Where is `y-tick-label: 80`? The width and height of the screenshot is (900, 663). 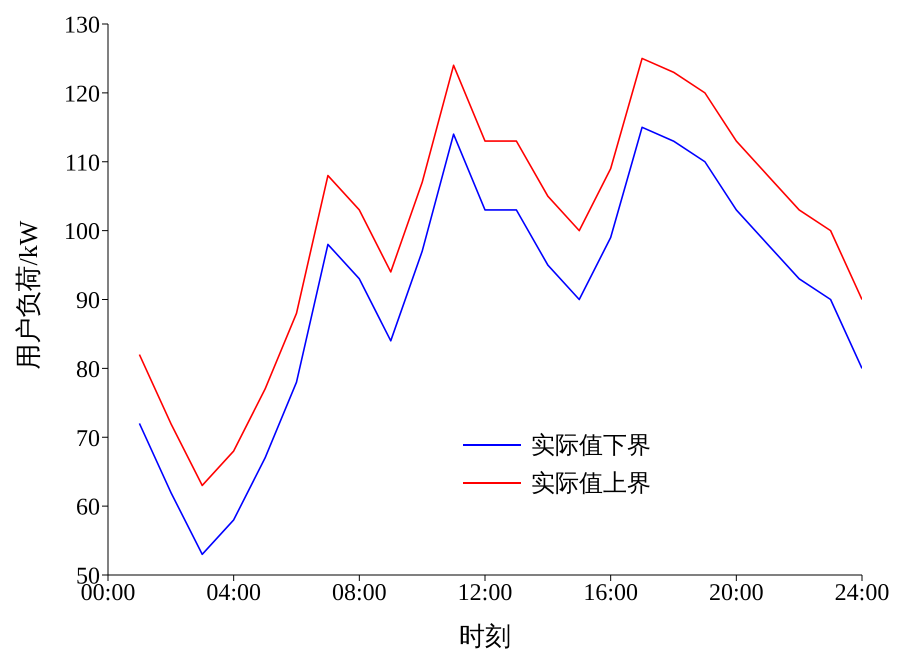 y-tick-label: 80 is located at coordinates (88, 369).